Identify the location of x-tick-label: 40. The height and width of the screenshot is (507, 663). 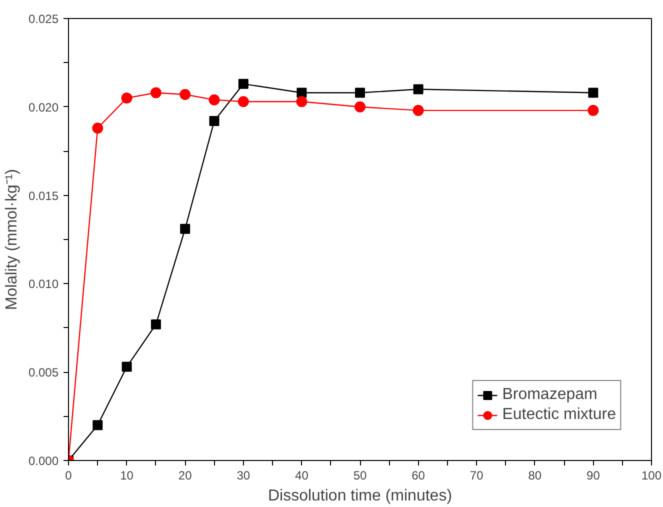
(302, 475).